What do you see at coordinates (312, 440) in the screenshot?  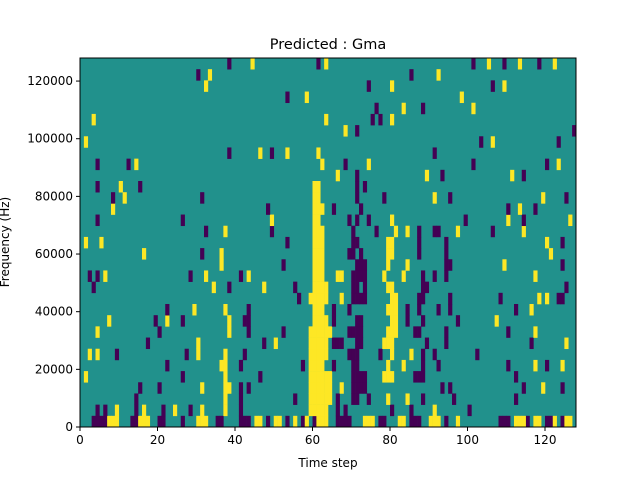 I see `x-tick-label: 60` at bounding box center [312, 440].